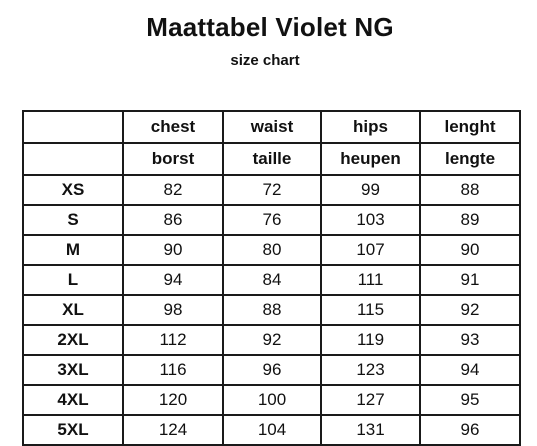  Describe the element at coordinates (73, 340) in the screenshot. I see `size-label: 2XL` at that location.